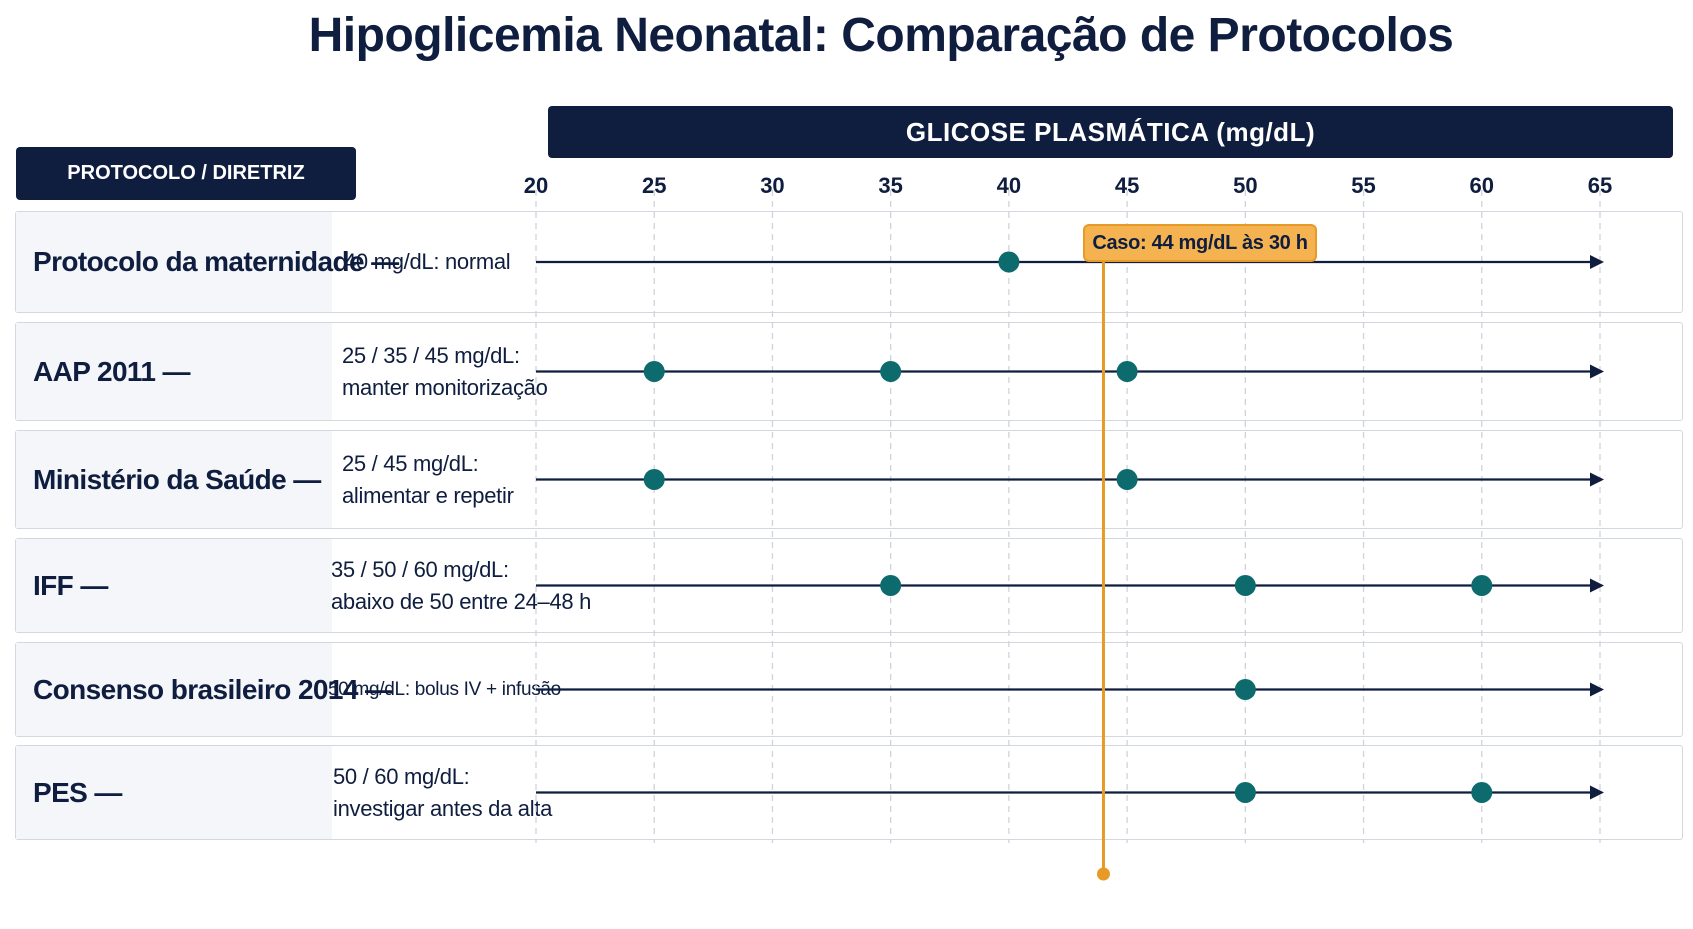 Image resolution: width=1693 pixels, height=929 pixels. Describe the element at coordinates (536, 185) in the screenshot. I see `x-tick-label: 20` at that location.